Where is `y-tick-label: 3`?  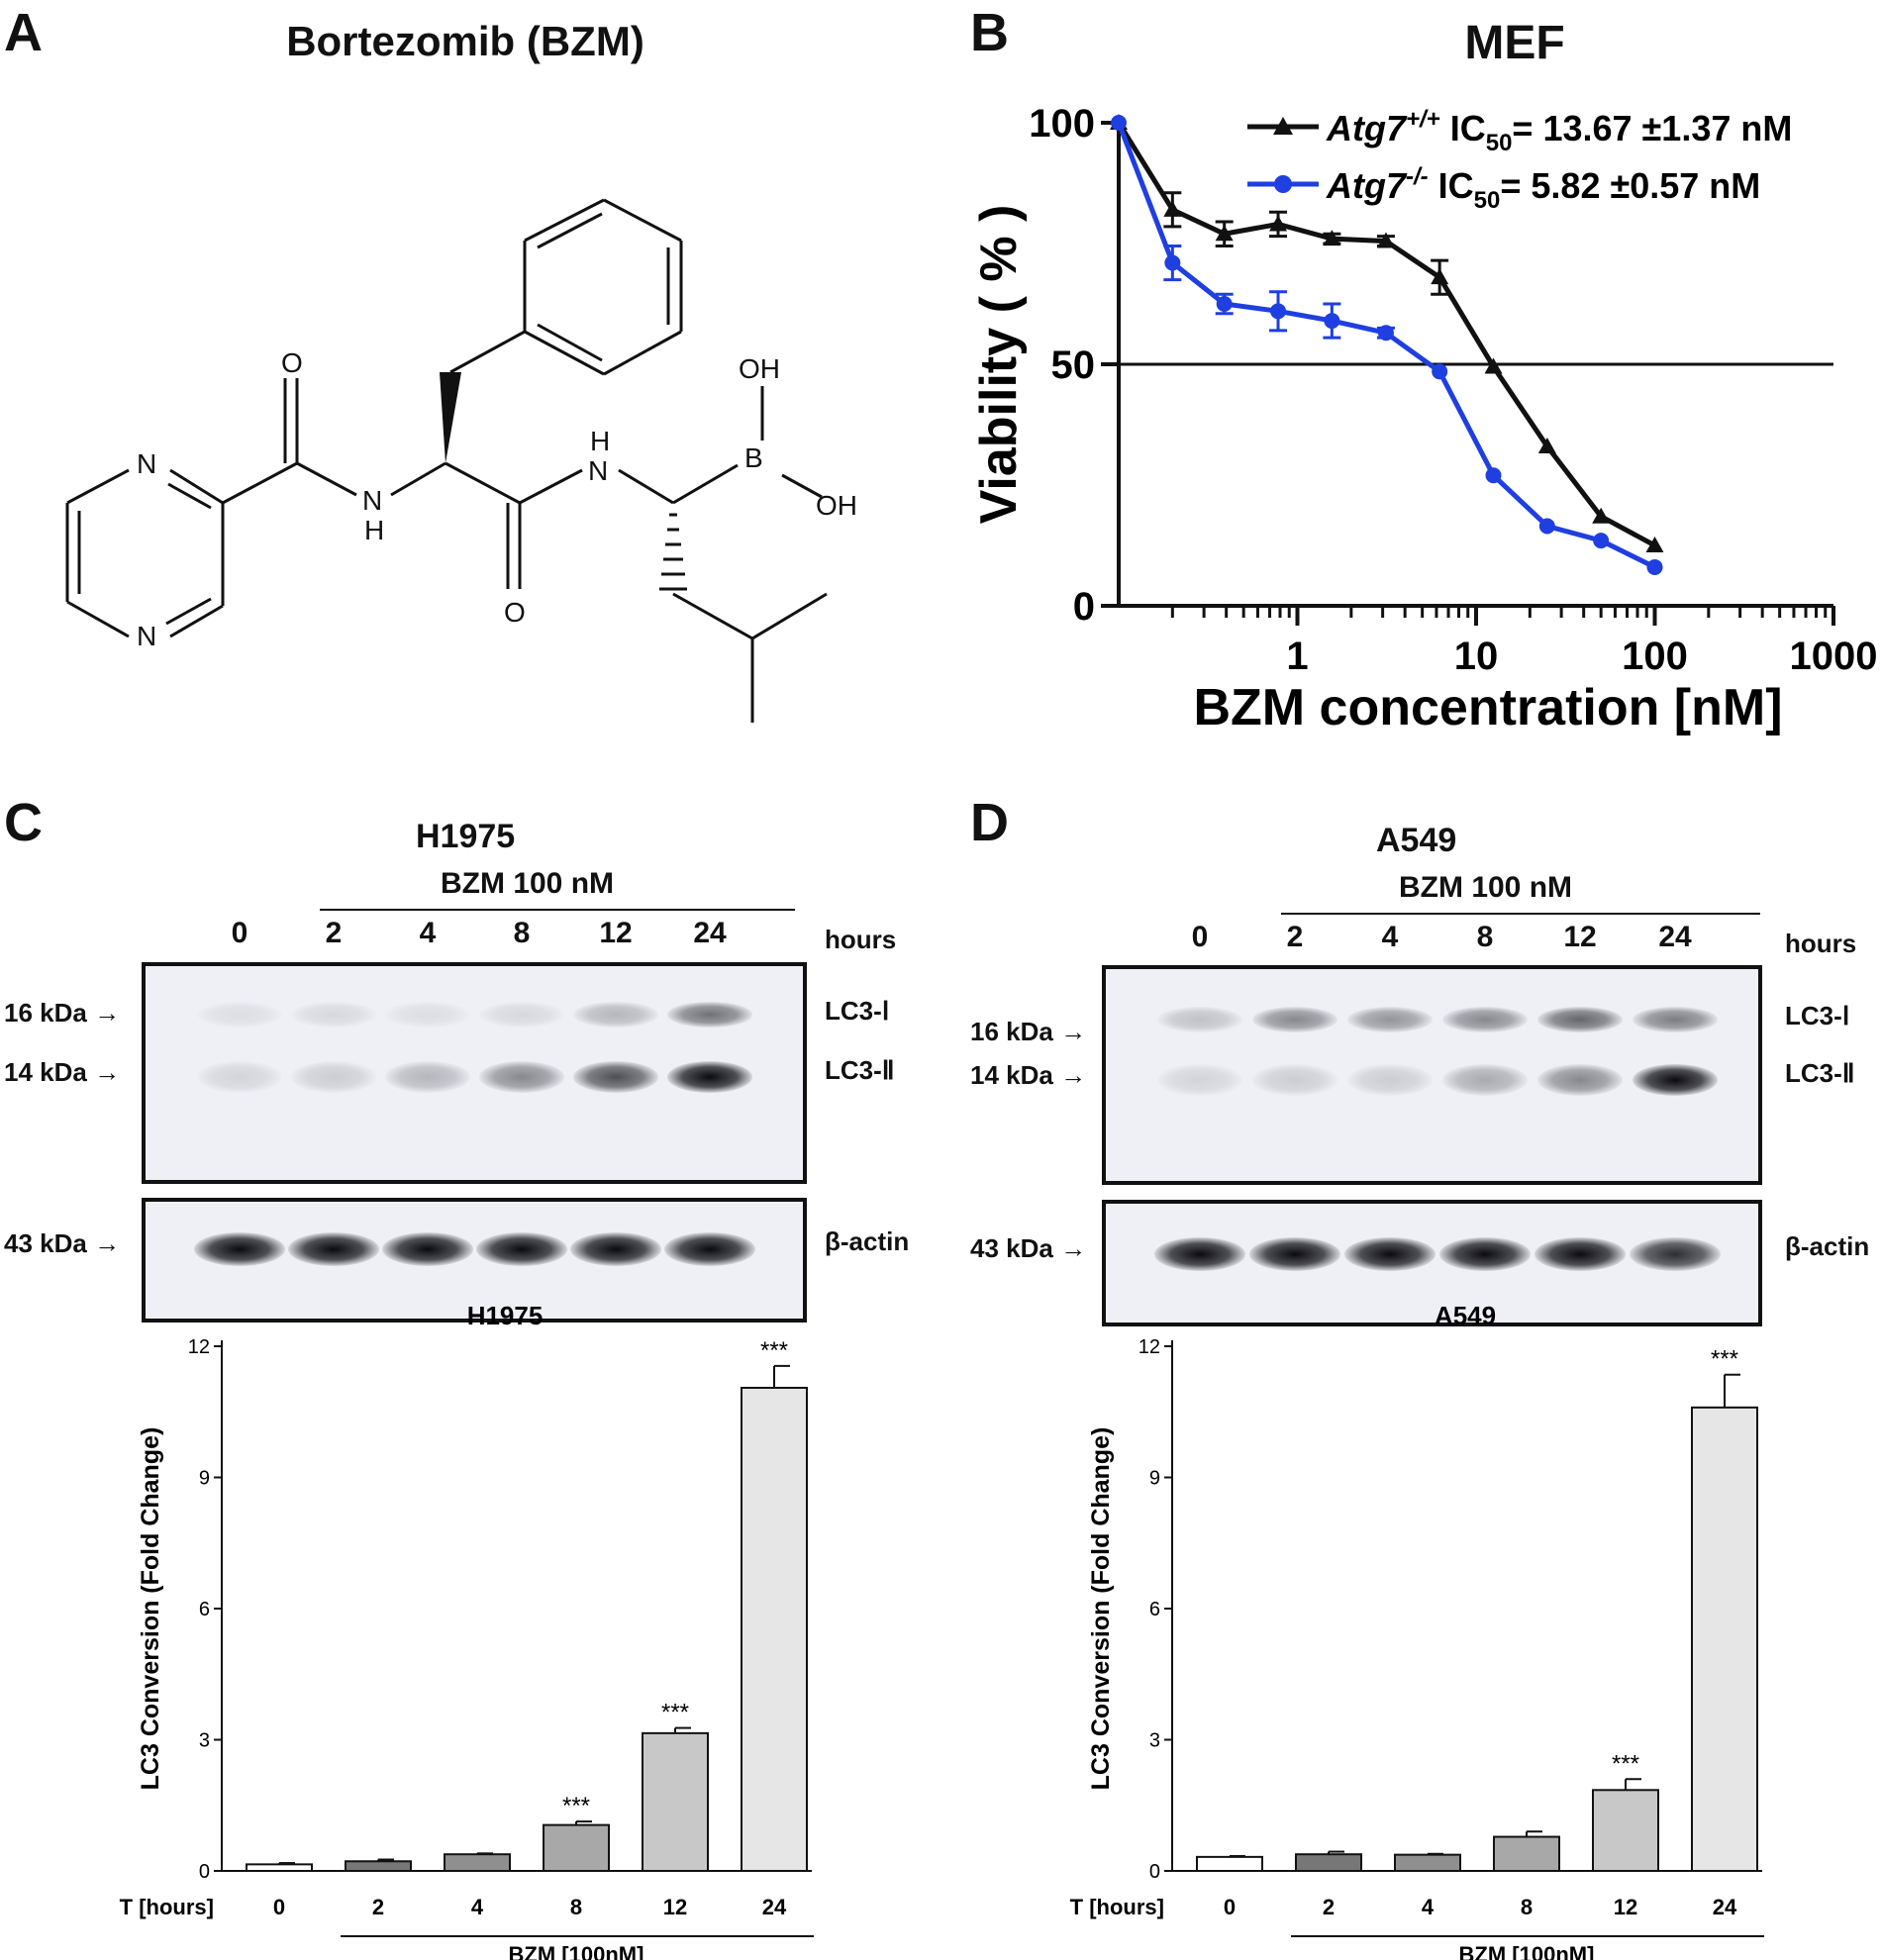
y-tick-label: 3 is located at coordinates (1154, 1741).